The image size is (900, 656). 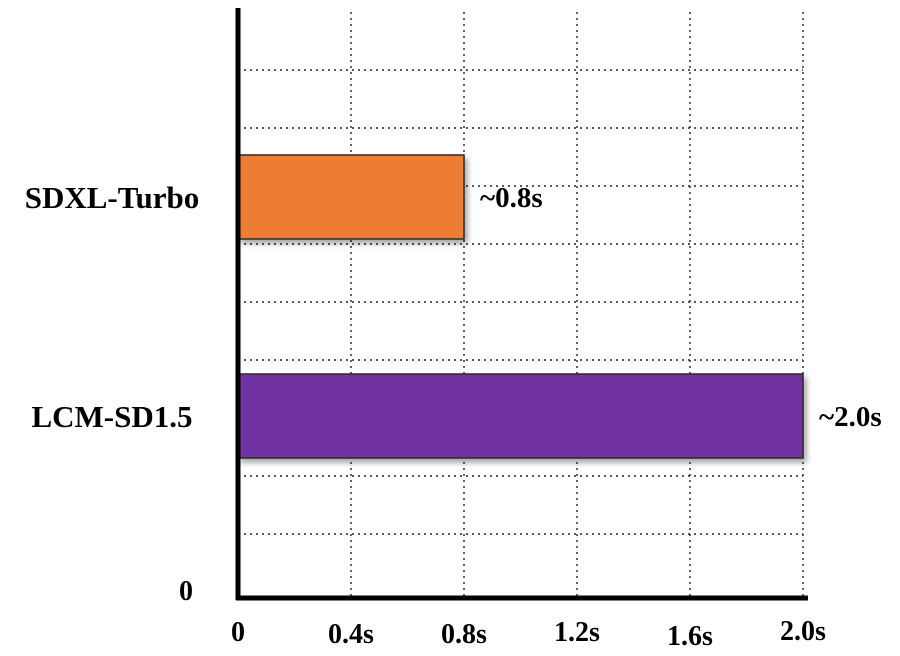 I want to click on category-label: LCM-SD1.5, so click(x=111, y=416).